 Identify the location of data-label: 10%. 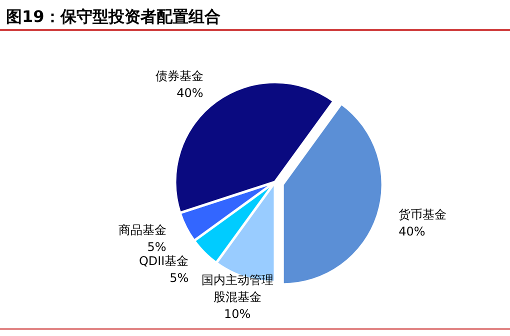
(237, 314).